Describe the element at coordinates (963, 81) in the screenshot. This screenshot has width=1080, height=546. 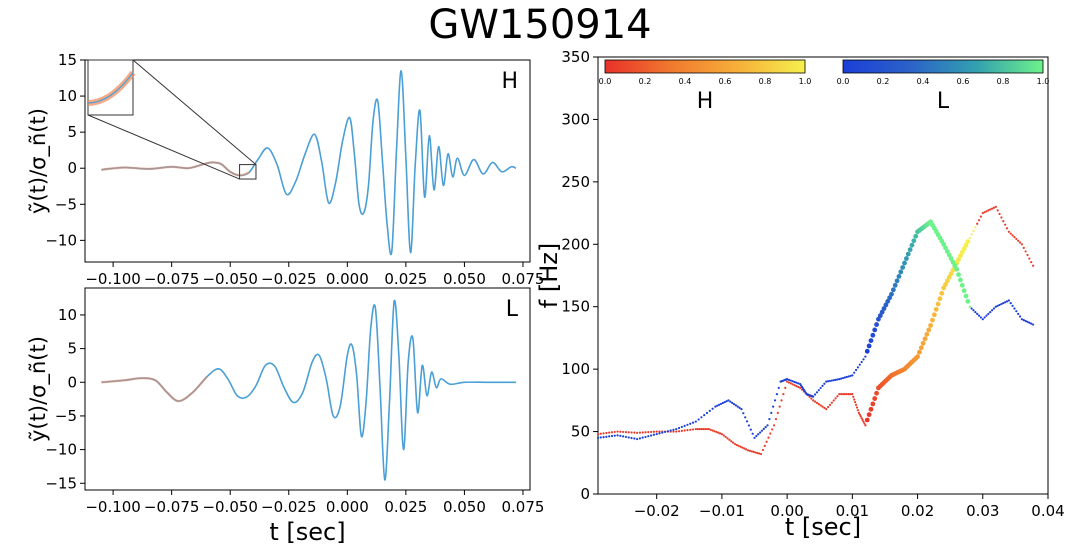
I see `colorbar-tick-label: 0.6` at that location.